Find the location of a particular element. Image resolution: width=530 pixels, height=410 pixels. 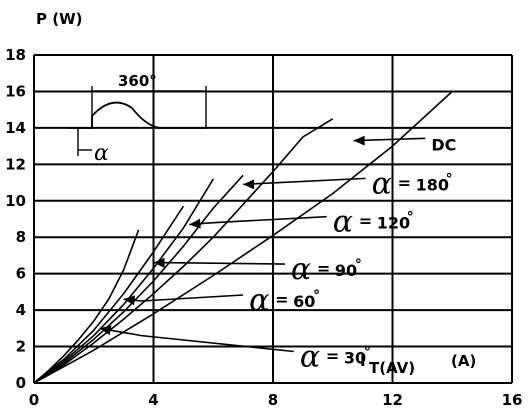

inset-angle-label: α is located at coordinates (101, 153).